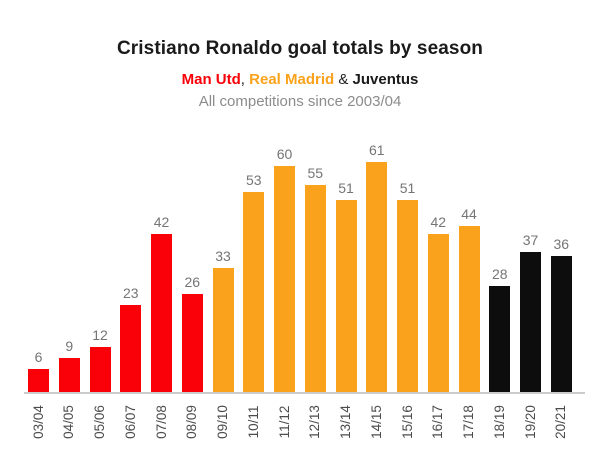  Describe the element at coordinates (376, 422) in the screenshot. I see `x-tick-label: 14/15` at that location.